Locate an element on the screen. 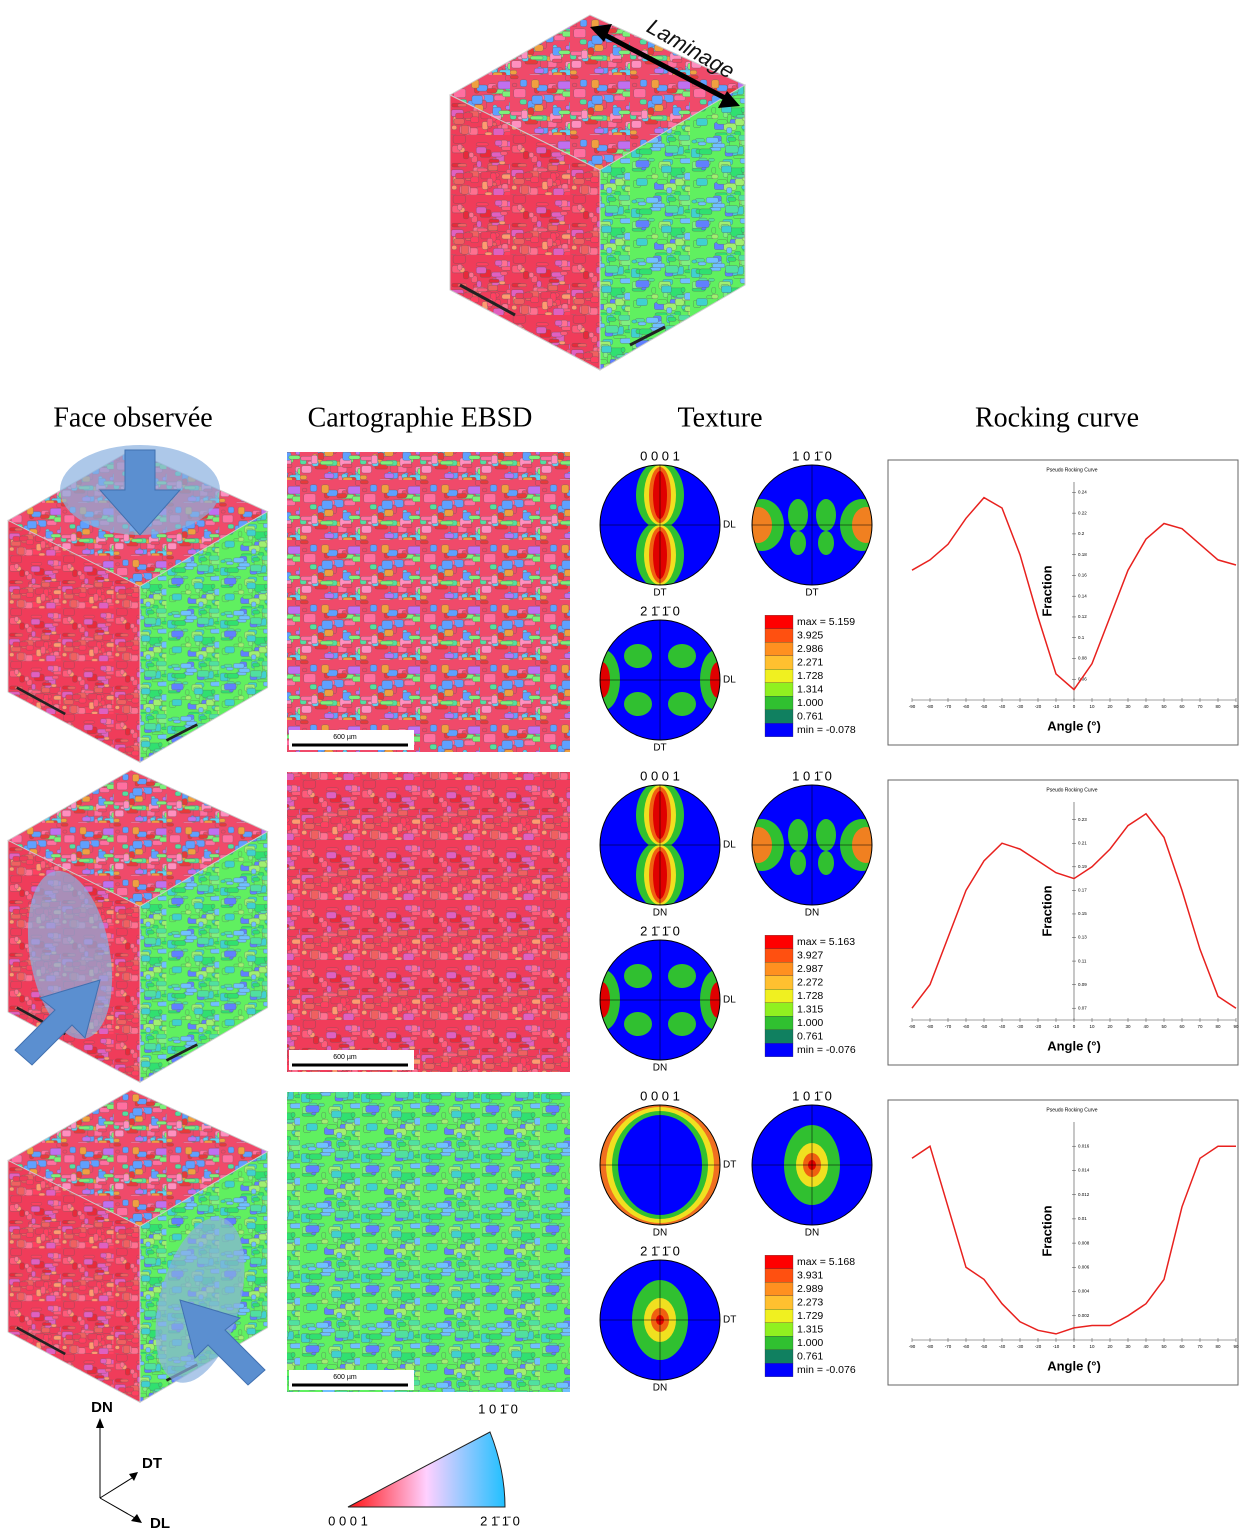 Image resolution: width=1240 pixels, height=1532 pixels. y-tick-label: 0.23 is located at coordinates (1082, 819).